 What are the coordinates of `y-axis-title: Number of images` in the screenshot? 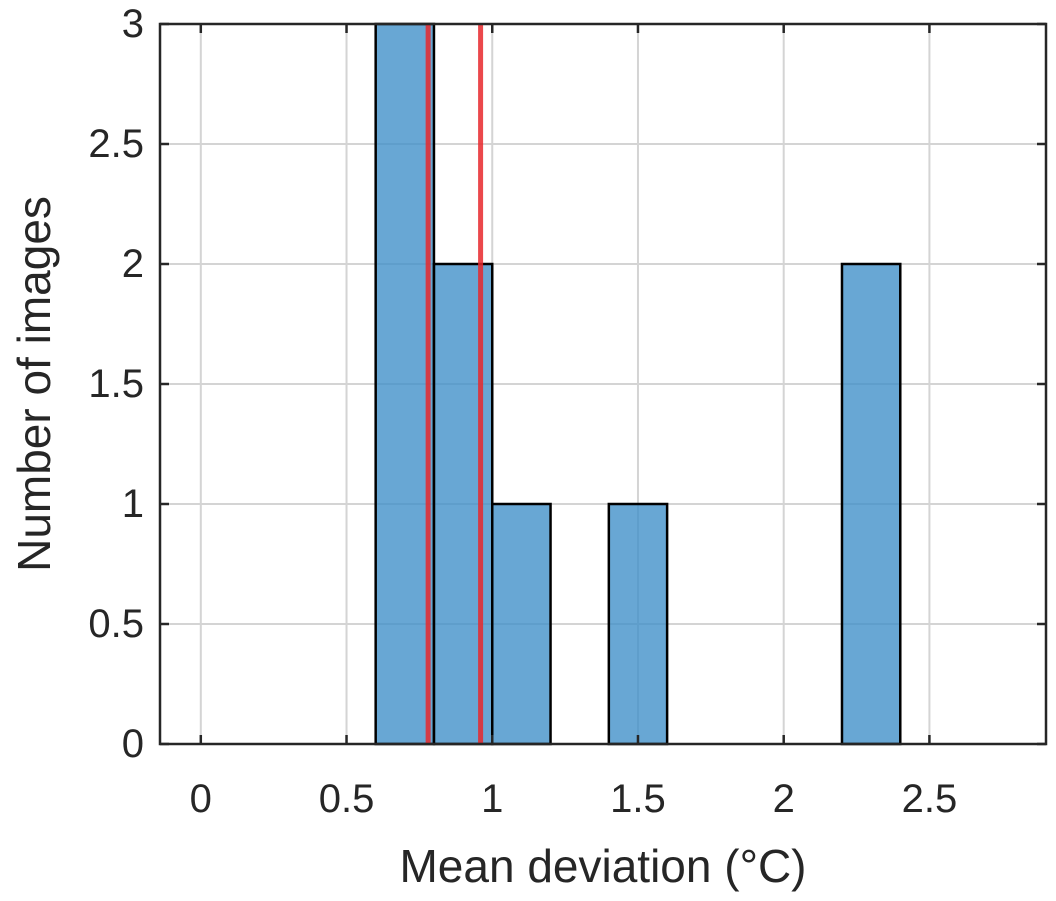 It's located at (34, 384).